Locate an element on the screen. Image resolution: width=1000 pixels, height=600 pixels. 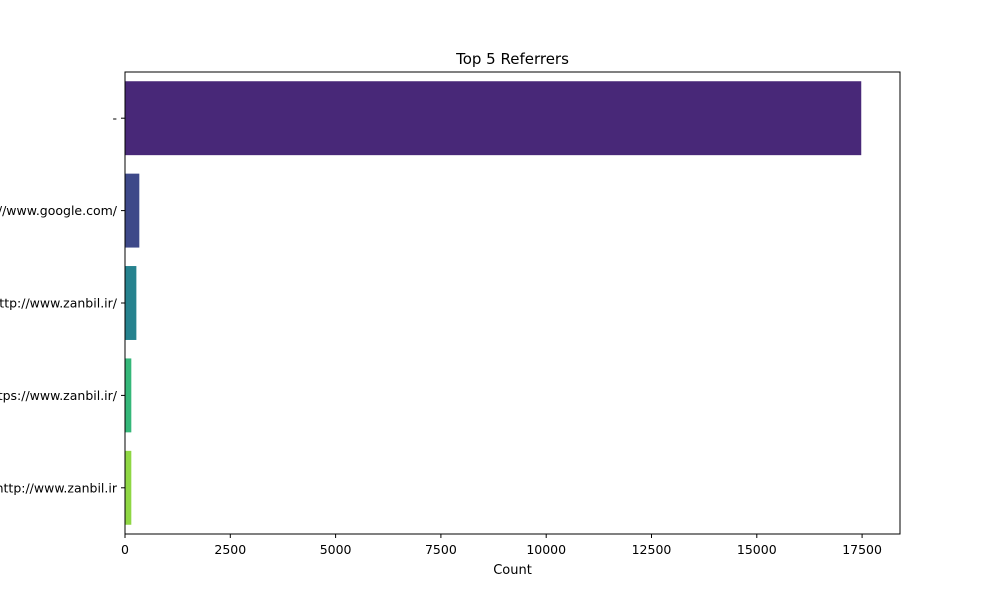
y-tick-label: https://www.zanbil.ir/ is located at coordinates (59, 395).